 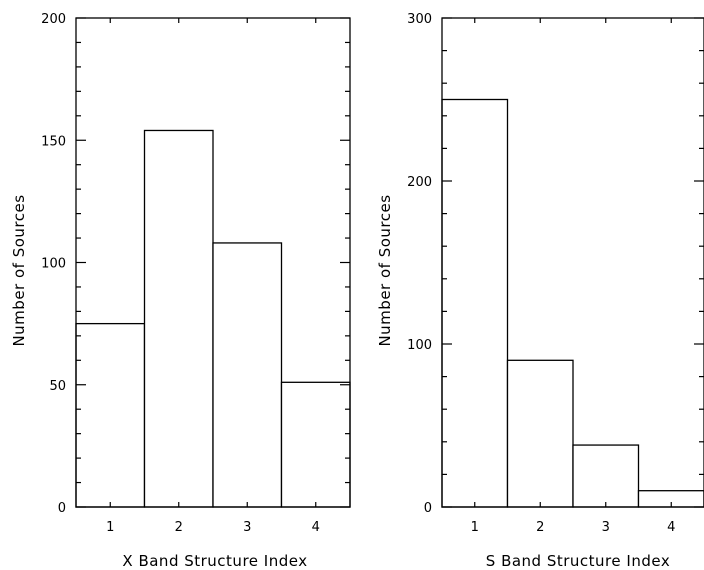 I want to click on y-tick-label: 150, so click(x=53, y=141).